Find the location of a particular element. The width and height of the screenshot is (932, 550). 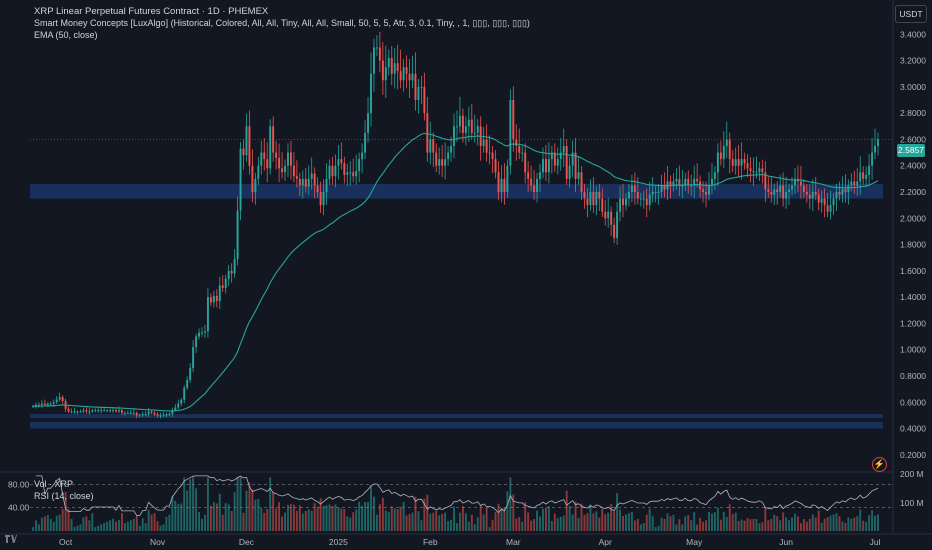

time-tick-label: Nov is located at coordinates (158, 542).